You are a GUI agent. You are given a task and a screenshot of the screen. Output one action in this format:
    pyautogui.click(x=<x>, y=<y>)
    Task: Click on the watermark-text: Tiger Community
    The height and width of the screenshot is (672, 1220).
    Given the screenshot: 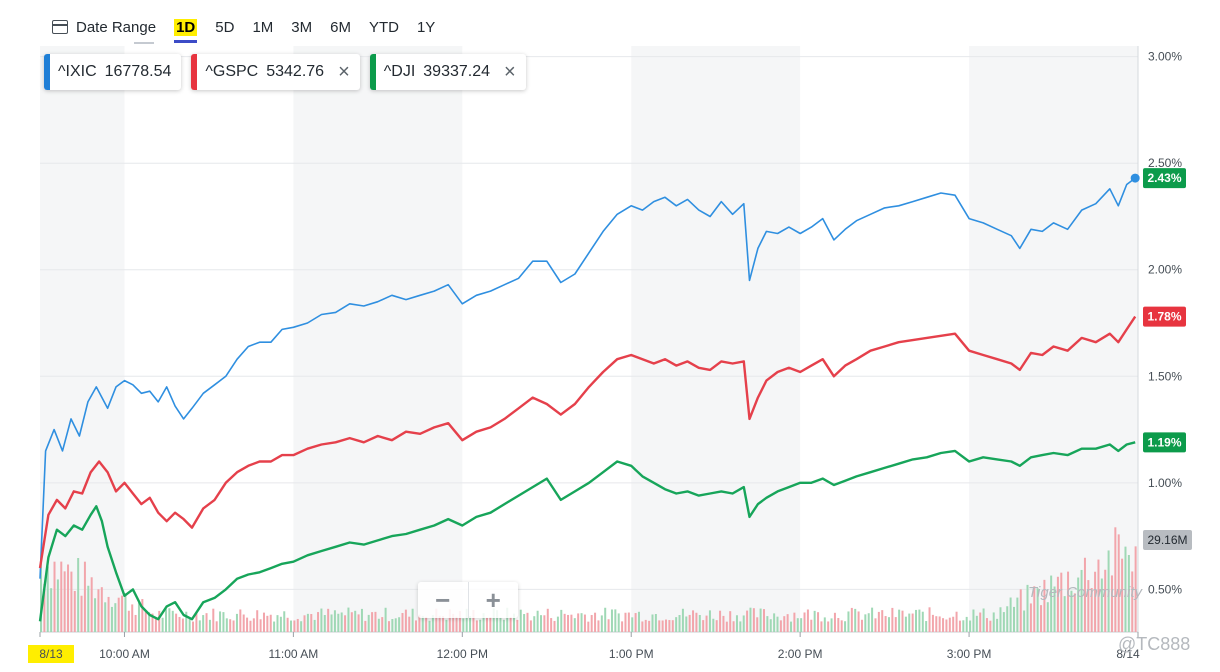 What is the action you would take?
    pyautogui.click(x=1085, y=592)
    